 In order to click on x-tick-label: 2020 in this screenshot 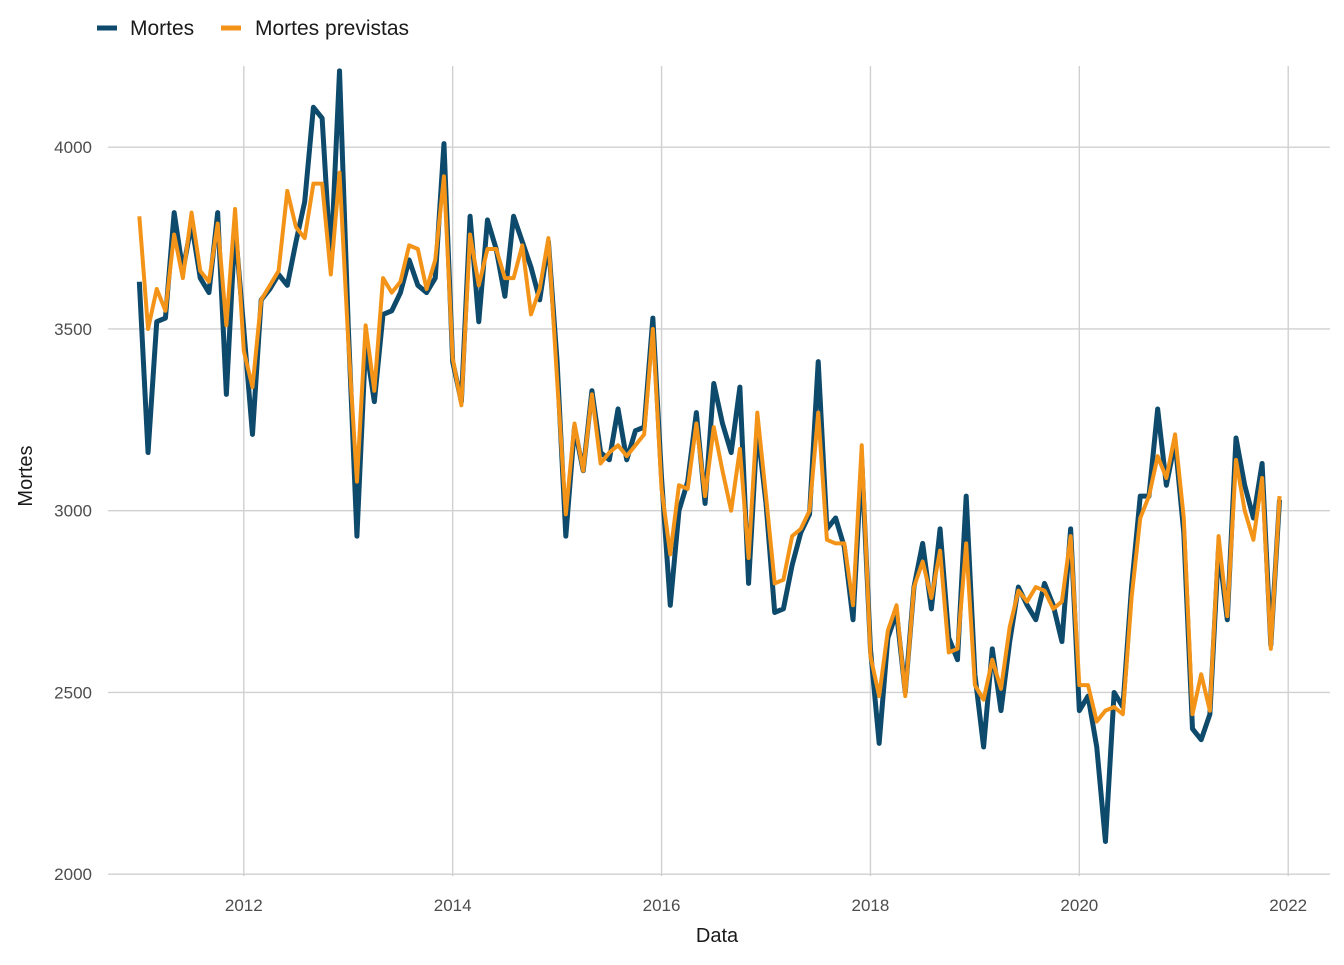, I will do `click(1079, 905)`.